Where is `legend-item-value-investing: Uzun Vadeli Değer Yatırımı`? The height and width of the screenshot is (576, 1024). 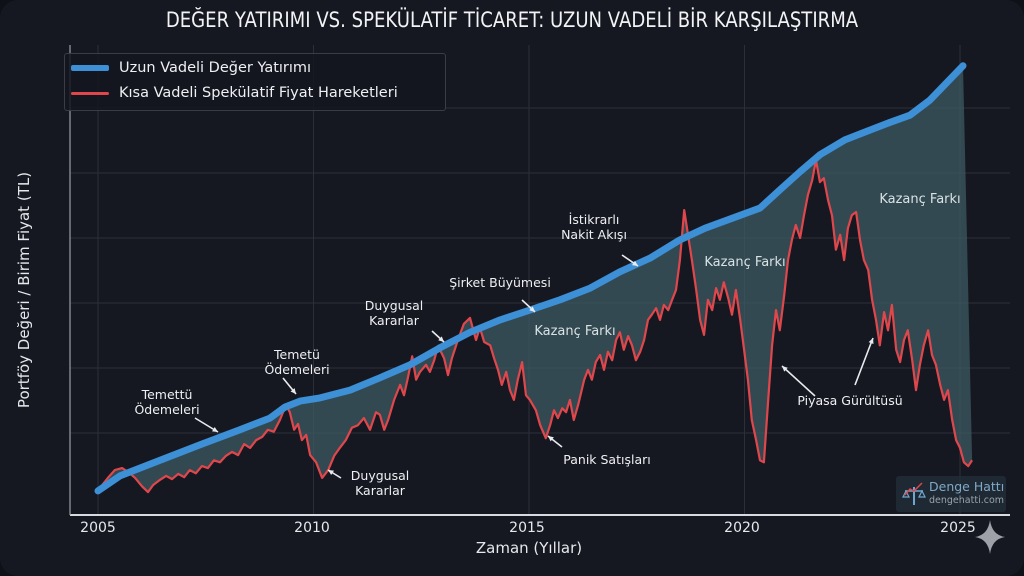
legend-item-value-investing: Uzun Vadeli Değer Yatırımı is located at coordinates (191, 68).